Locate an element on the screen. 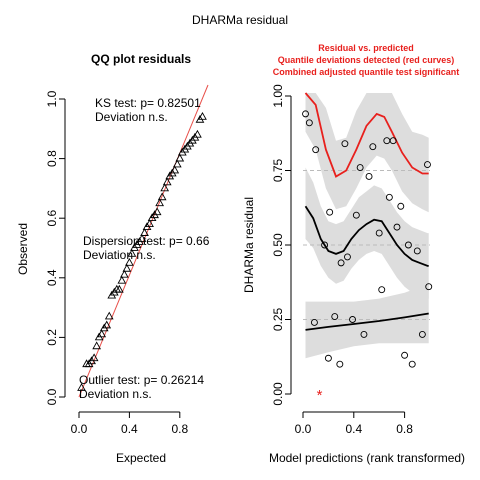 Image resolution: width=480 pixels, height=480 pixels. dispersion-test-label: Dispersion test: p= 0.66 is located at coordinates (146, 241).